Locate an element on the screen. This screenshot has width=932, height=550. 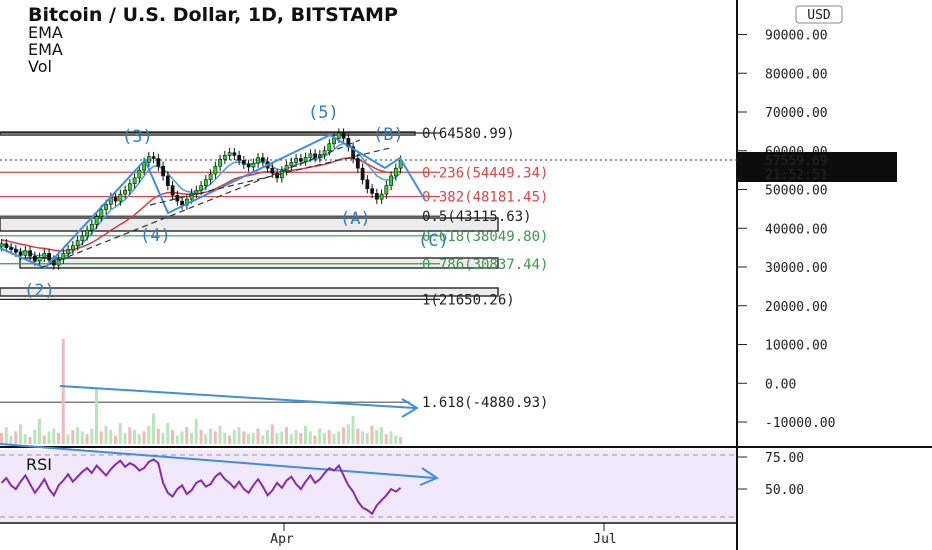
volume-bars is located at coordinates (201, 391).